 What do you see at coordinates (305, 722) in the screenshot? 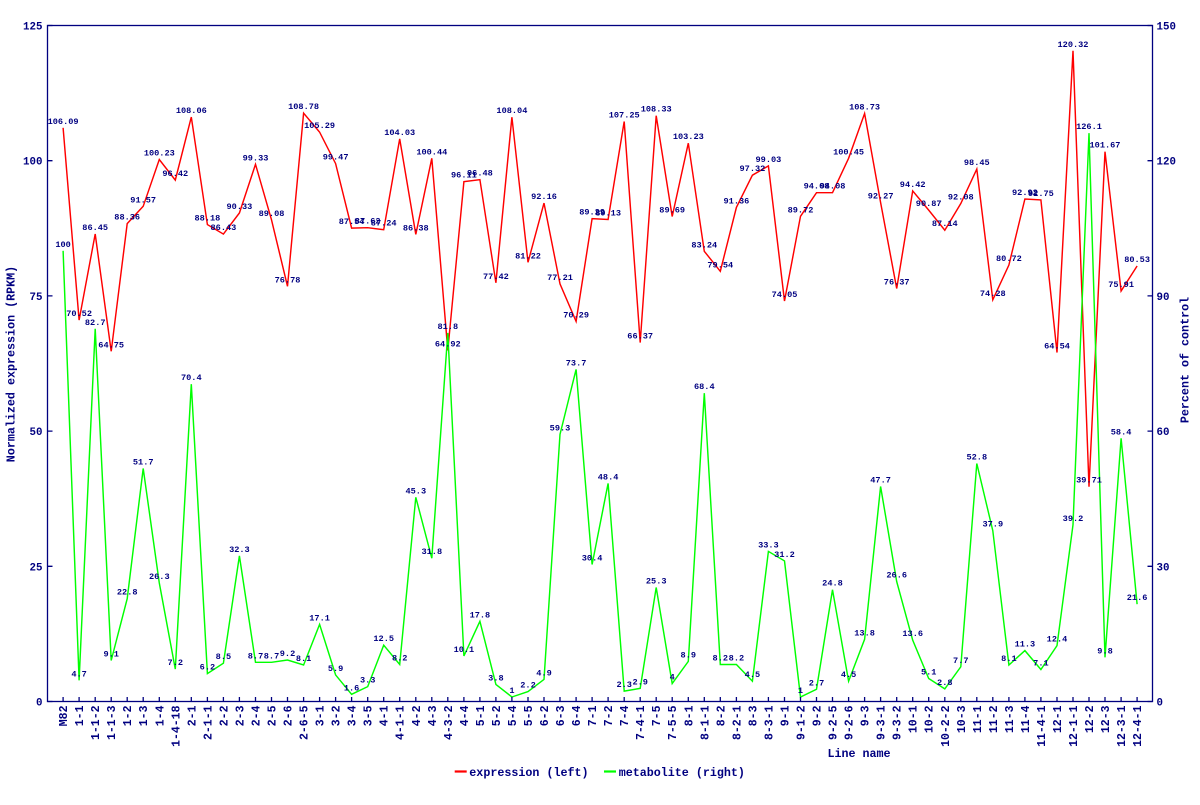
I see `svg-text: 2-6-5` at bounding box center [305, 722].